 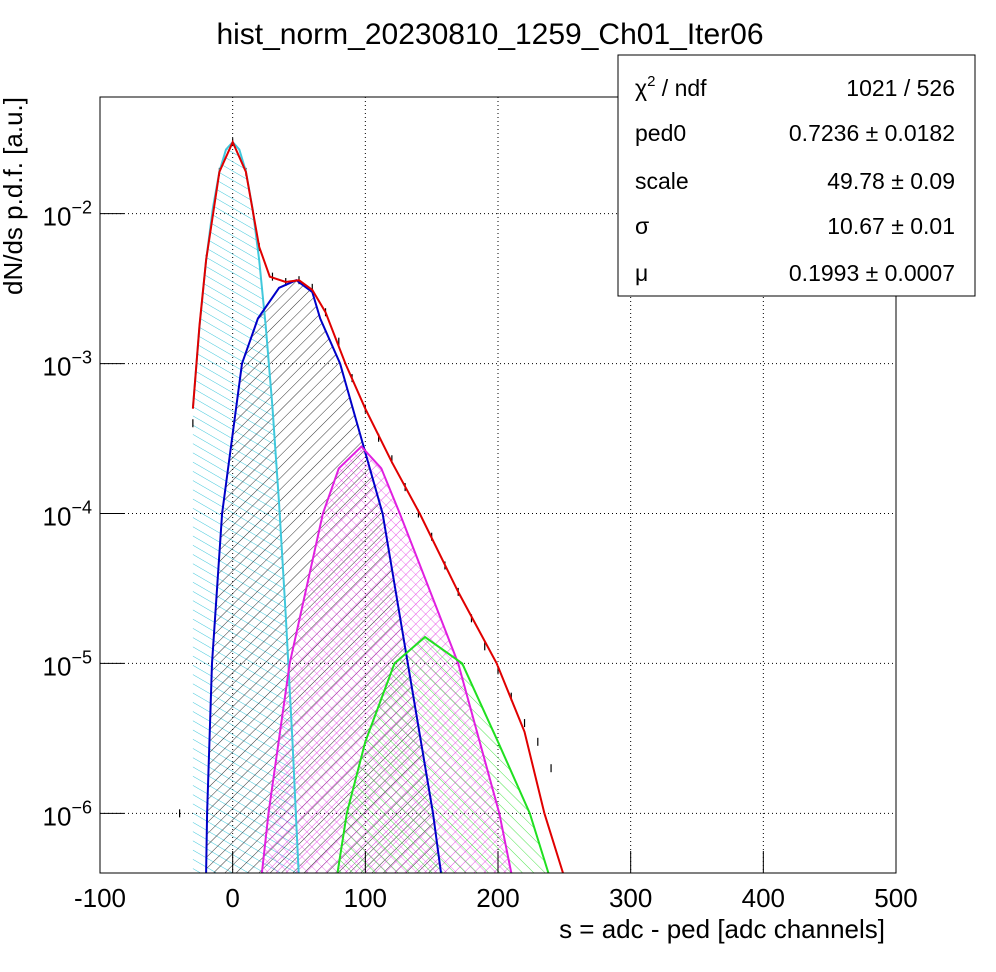 What do you see at coordinates (100, 898) in the screenshot?
I see `x-tick-label: -100` at bounding box center [100, 898].